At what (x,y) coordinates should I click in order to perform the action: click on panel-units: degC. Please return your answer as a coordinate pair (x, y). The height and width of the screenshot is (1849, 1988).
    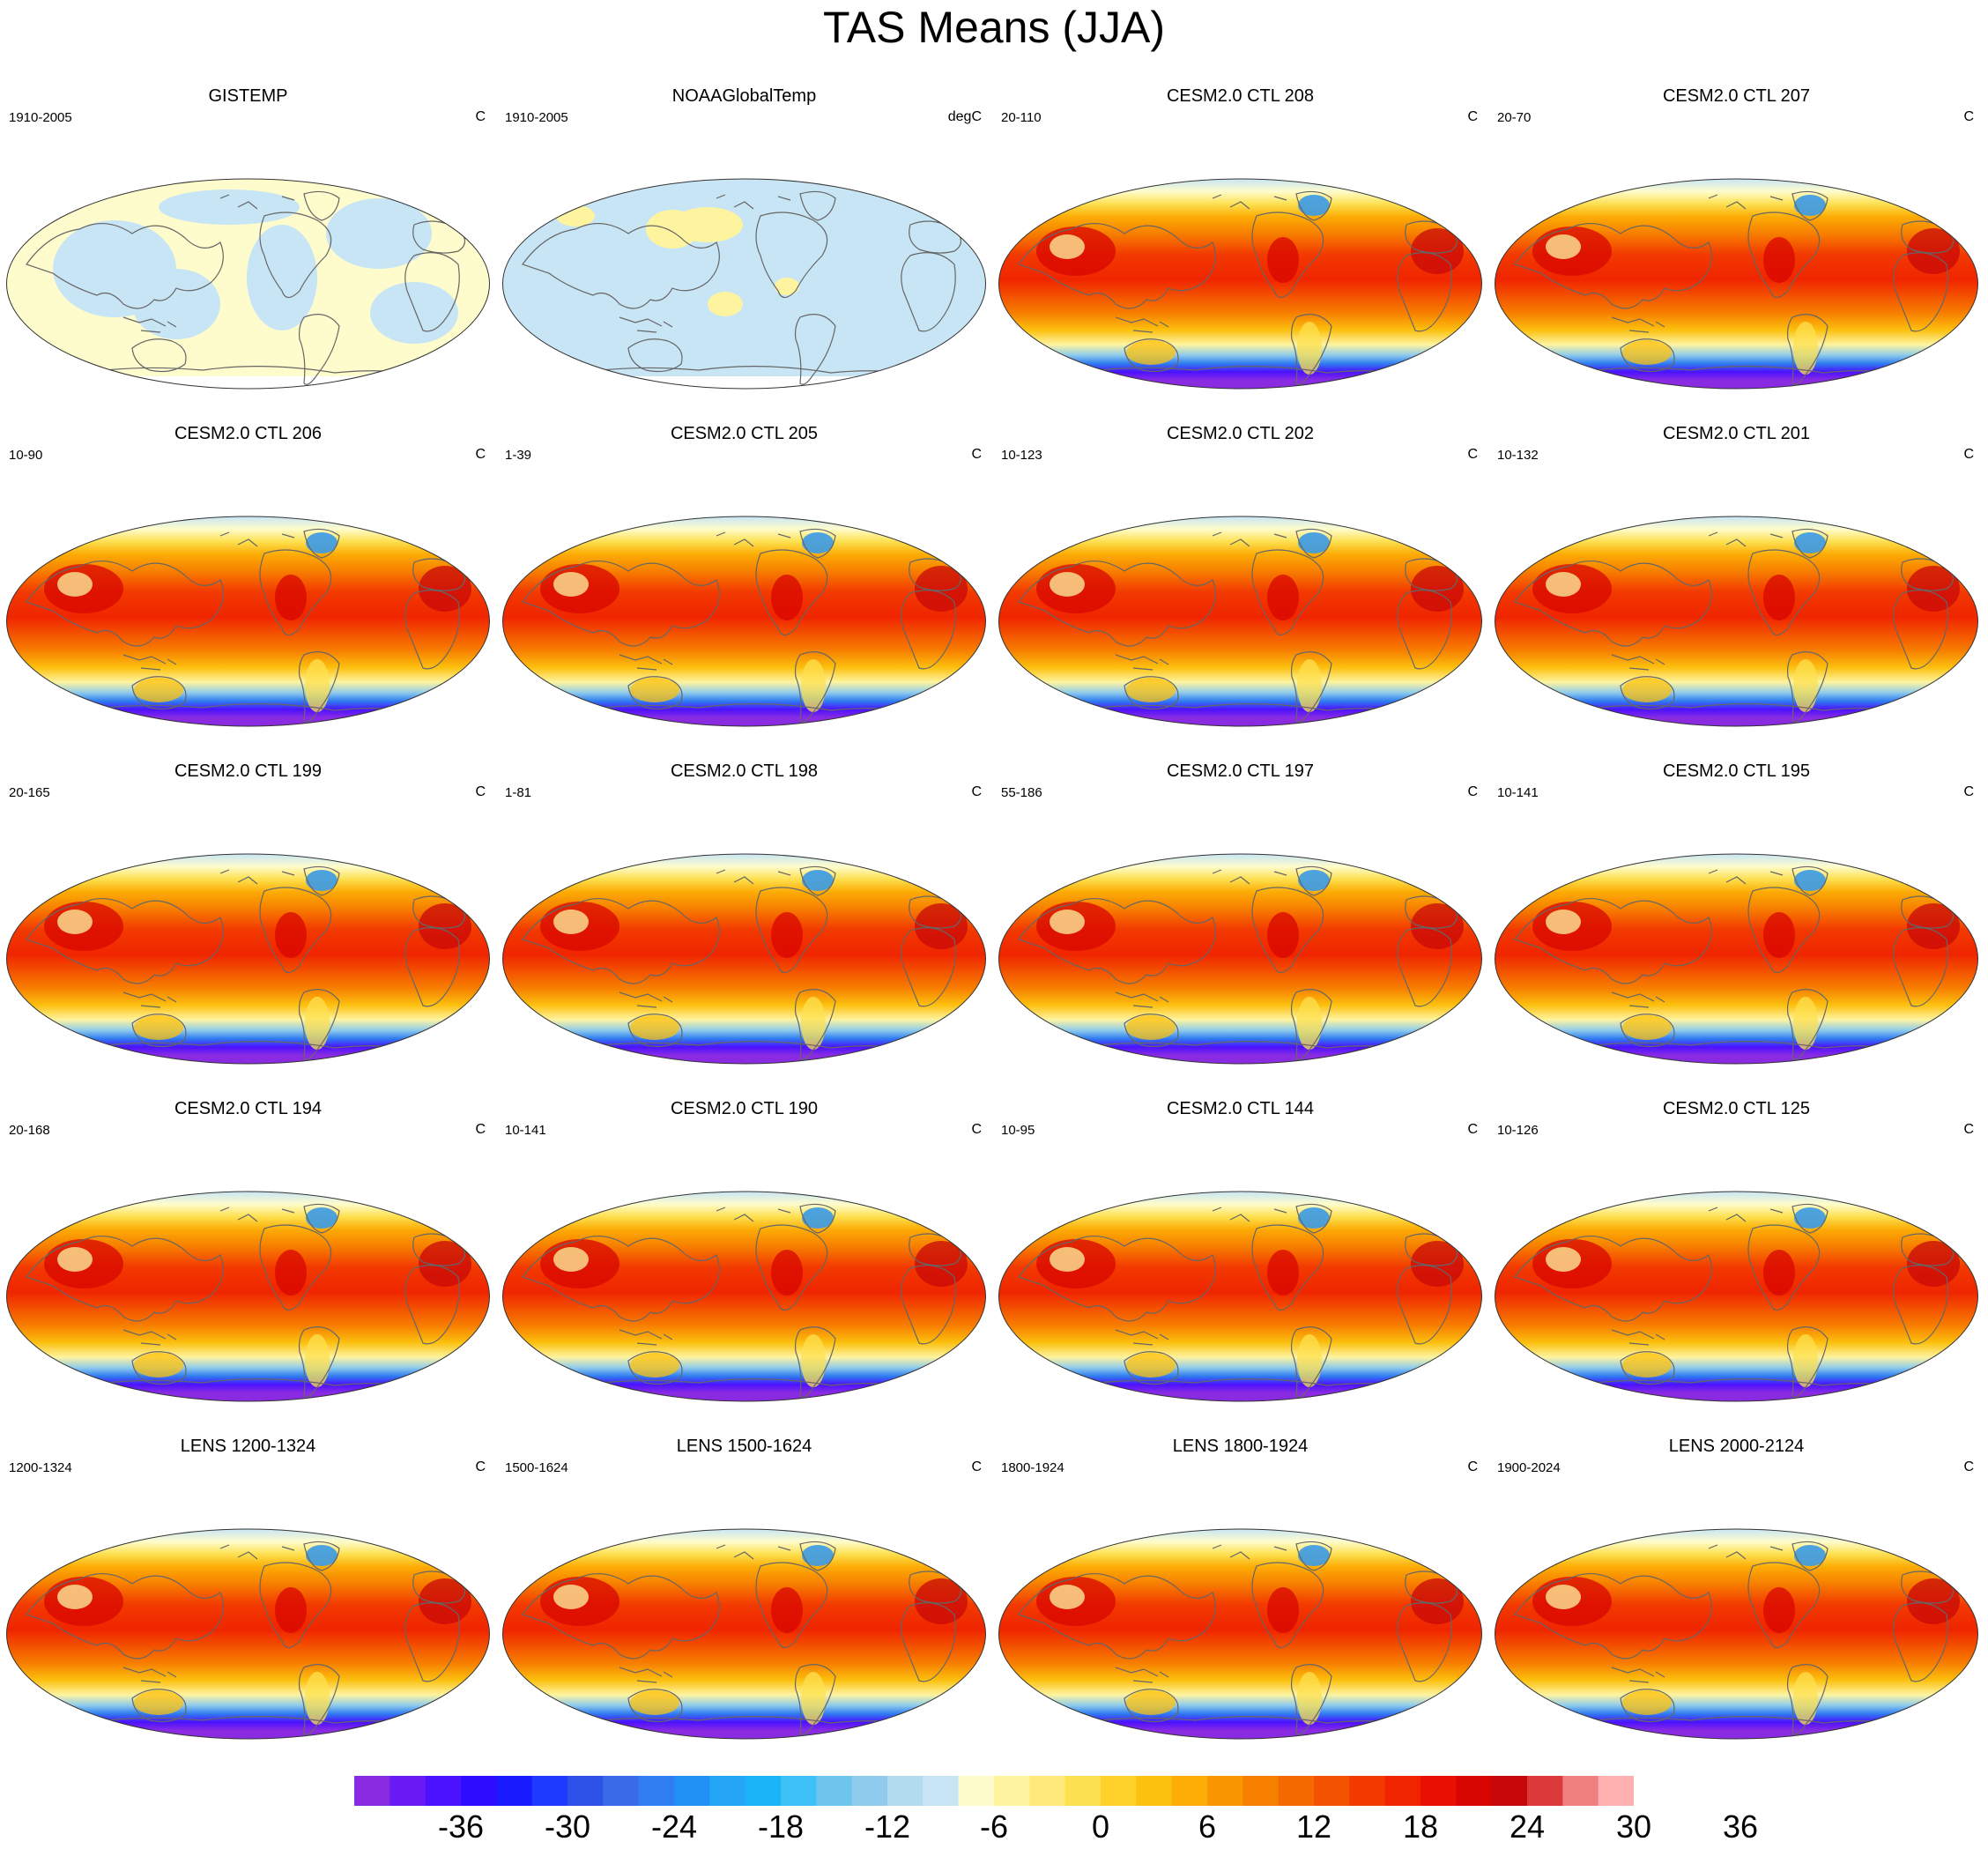
    Looking at the image, I should click on (965, 117).